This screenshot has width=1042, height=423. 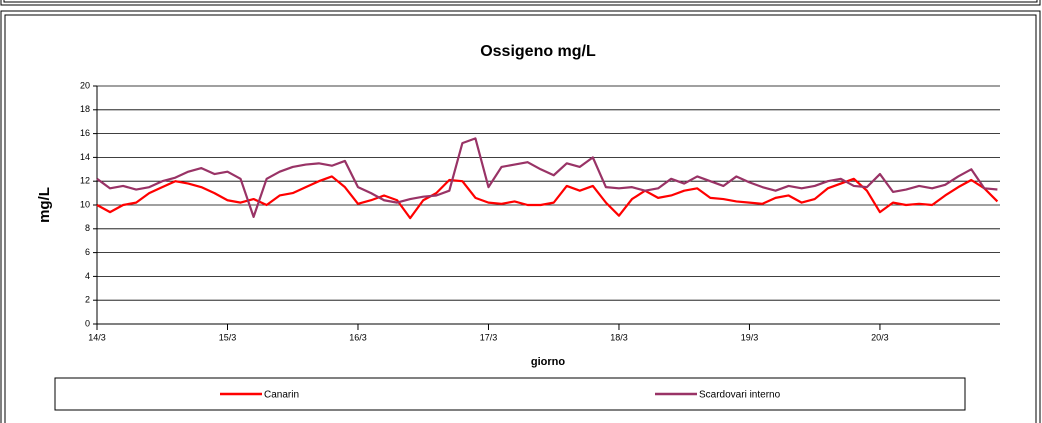 I want to click on y-tick-label: 18, so click(x=85, y=109).